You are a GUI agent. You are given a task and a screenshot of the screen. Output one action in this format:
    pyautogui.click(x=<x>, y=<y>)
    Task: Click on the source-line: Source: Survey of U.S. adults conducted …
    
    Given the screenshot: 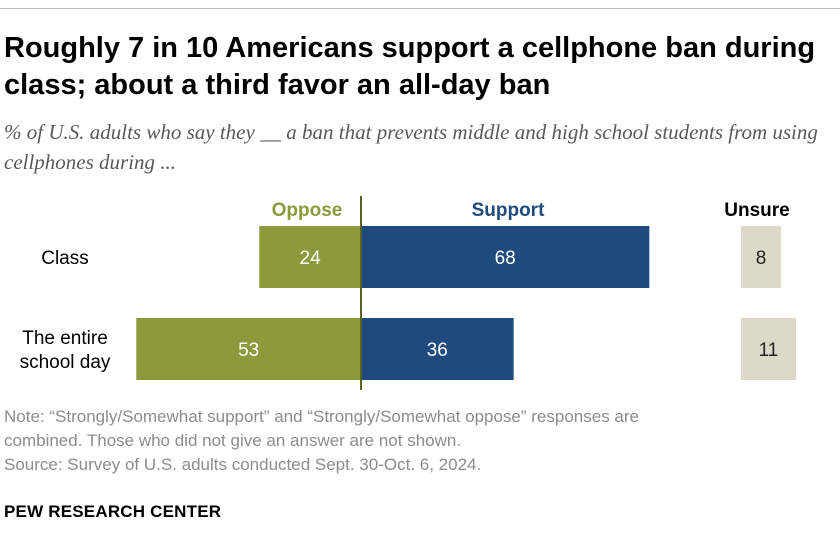 What is the action you would take?
    pyautogui.click(x=243, y=464)
    